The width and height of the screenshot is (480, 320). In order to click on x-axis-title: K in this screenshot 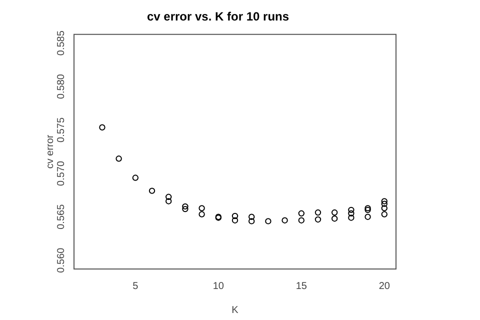, I will do `click(235, 310)`.